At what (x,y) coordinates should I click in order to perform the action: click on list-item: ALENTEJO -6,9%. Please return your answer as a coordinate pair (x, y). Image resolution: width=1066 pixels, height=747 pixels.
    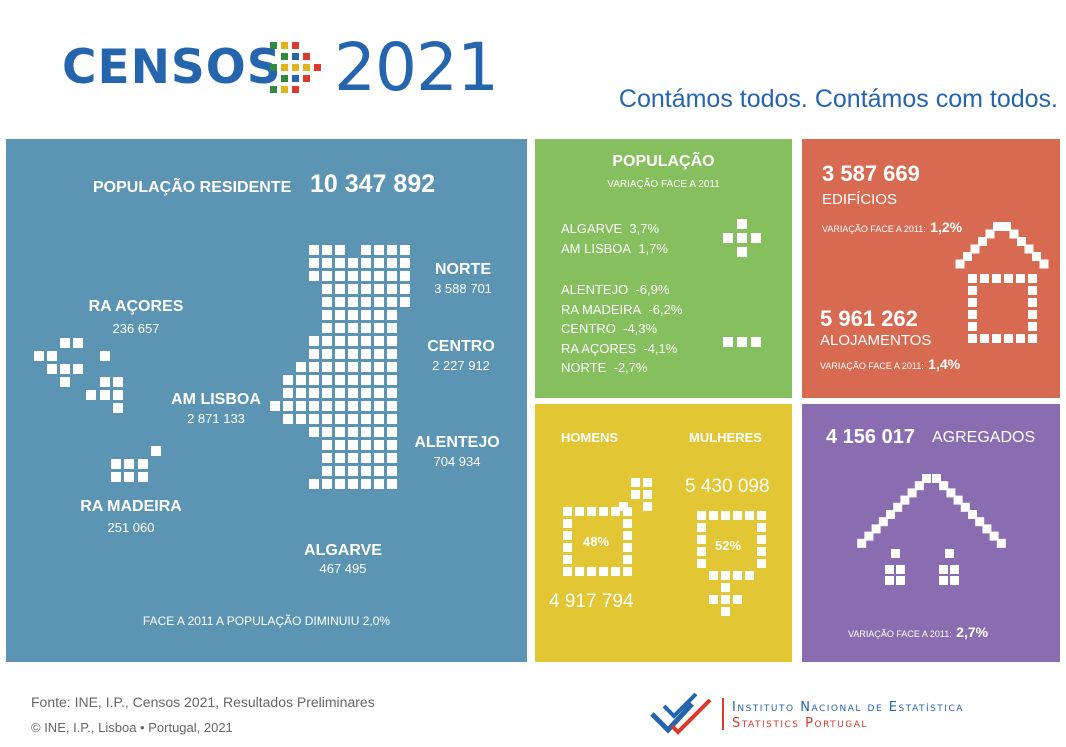
    Looking at the image, I should click on (615, 289).